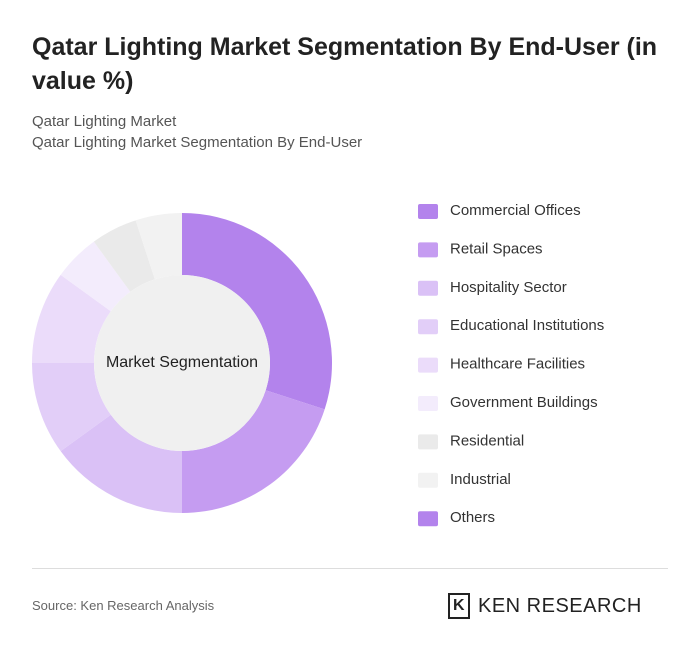  I want to click on brand: K KEN RESEARCH, so click(545, 606).